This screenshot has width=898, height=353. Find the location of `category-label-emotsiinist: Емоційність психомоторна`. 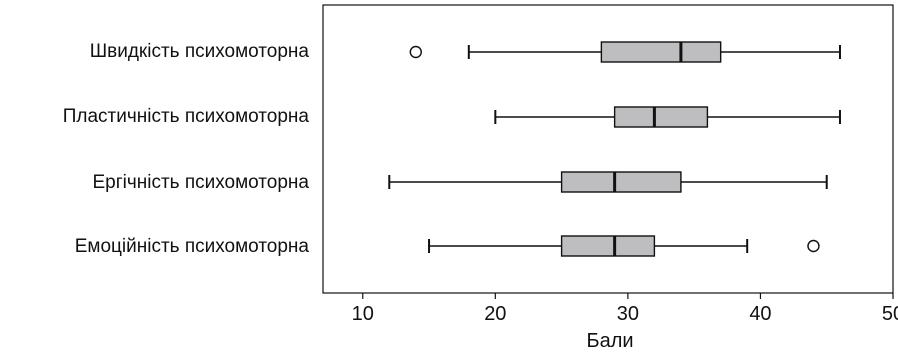

category-label-emotsiinist: Емоційність психомоторна is located at coordinates (192, 246).